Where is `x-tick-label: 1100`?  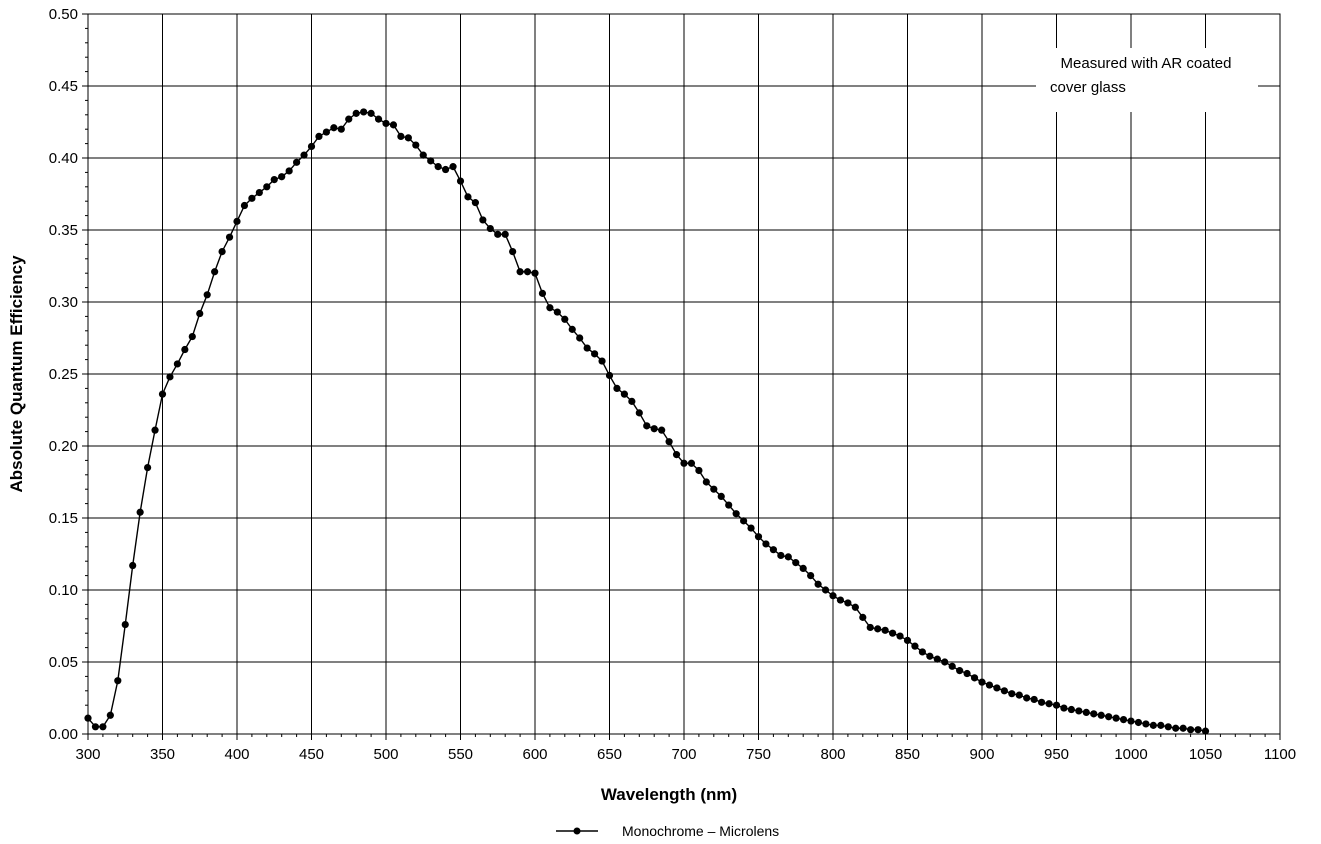 x-tick-label: 1100 is located at coordinates (1280, 754).